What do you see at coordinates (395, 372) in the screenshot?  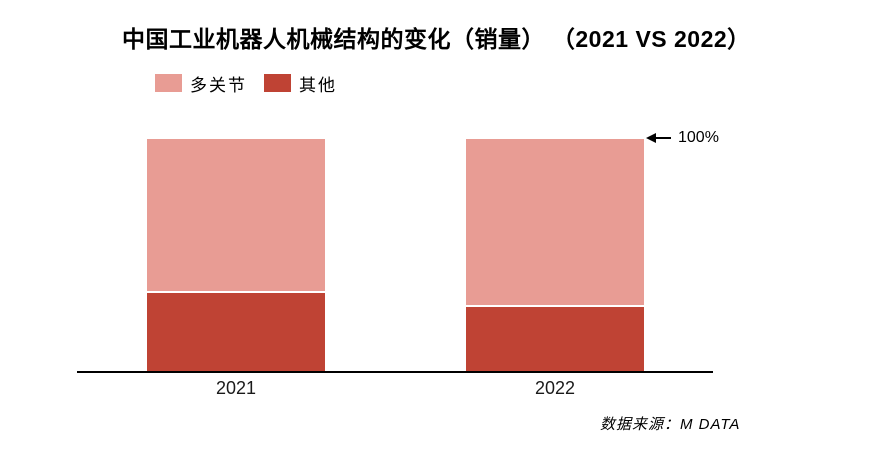 I see `x-axis-line` at bounding box center [395, 372].